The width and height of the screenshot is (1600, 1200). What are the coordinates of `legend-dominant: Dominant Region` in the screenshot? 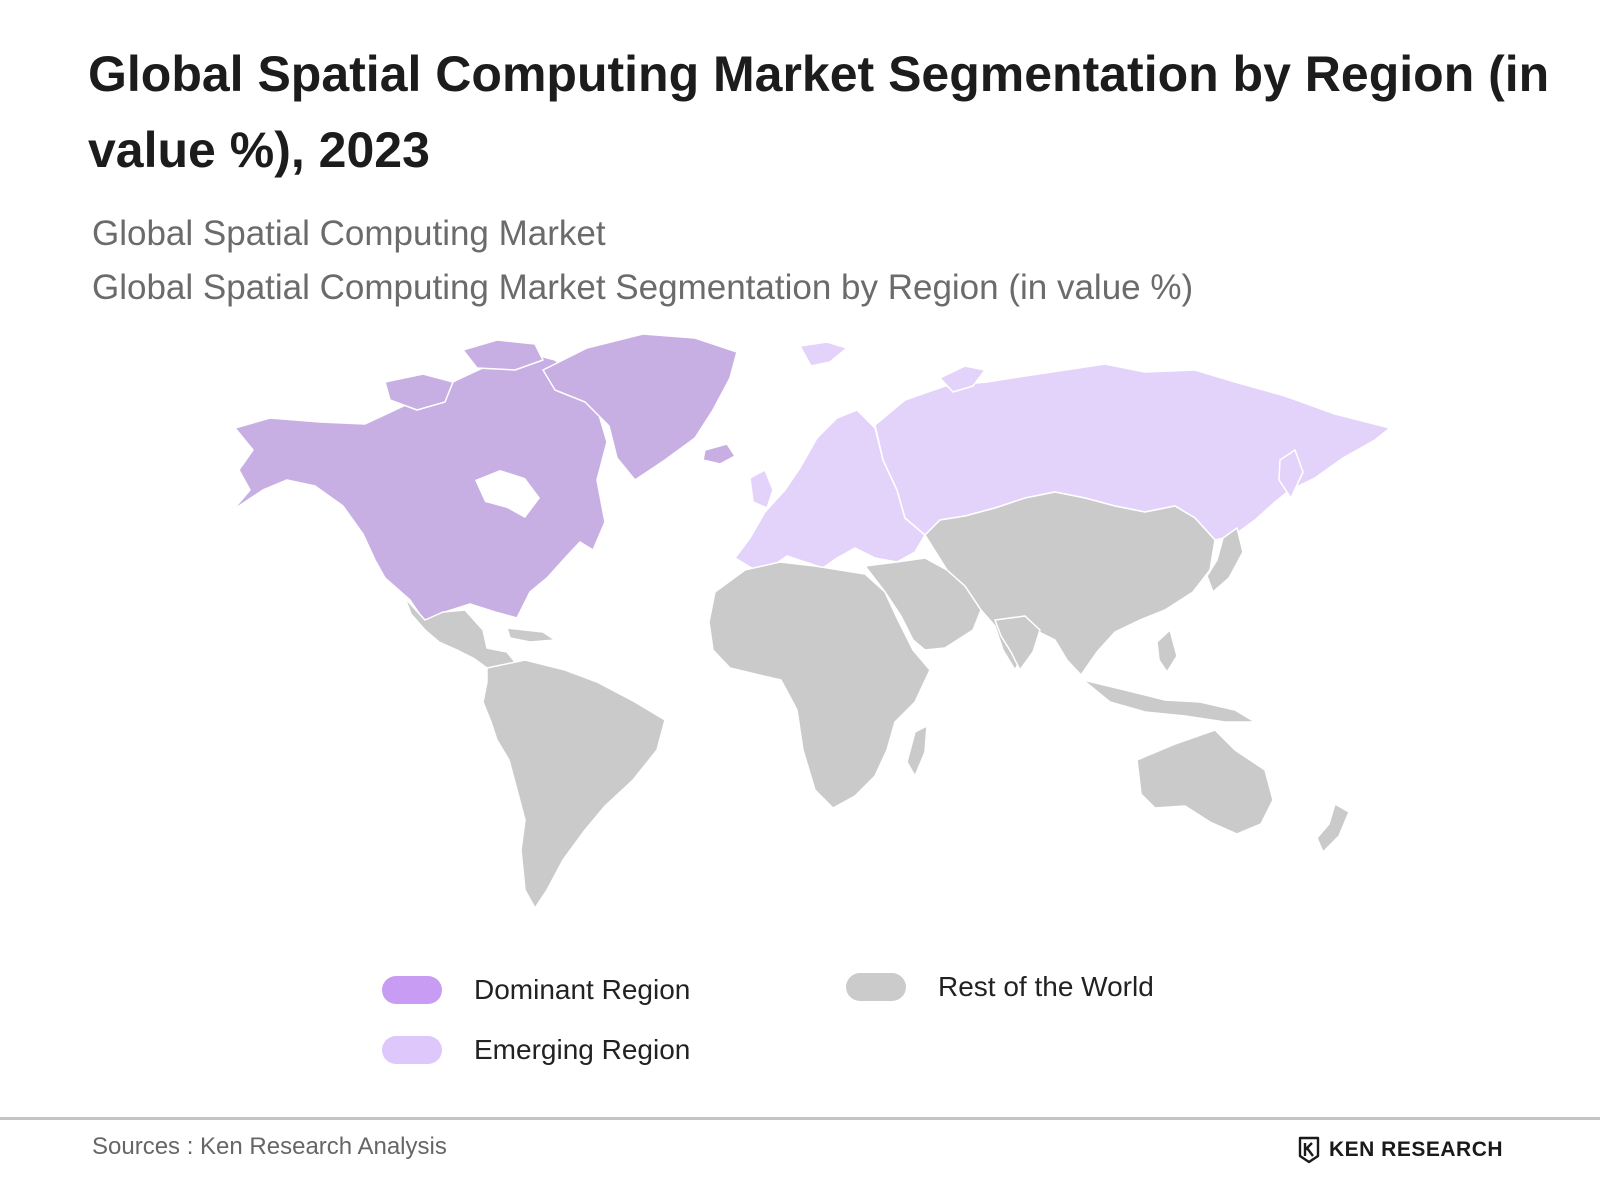 It's located at (536, 990).